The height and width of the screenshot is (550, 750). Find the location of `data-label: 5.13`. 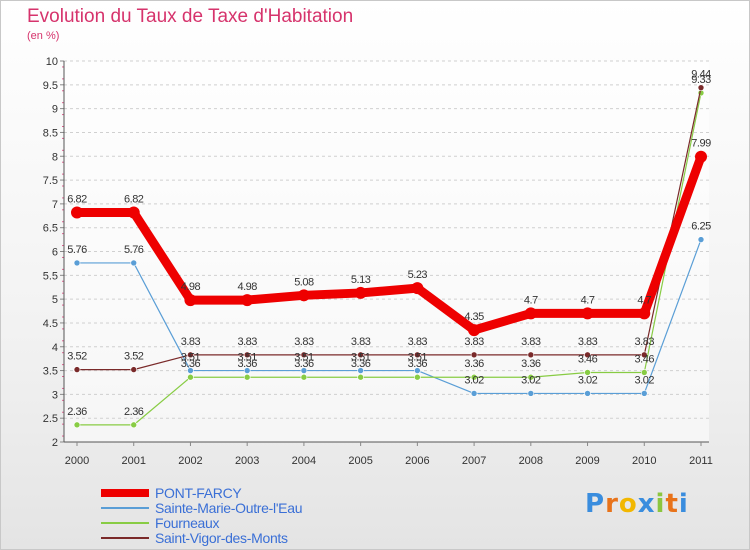

data-label: 5.13 is located at coordinates (361, 280).